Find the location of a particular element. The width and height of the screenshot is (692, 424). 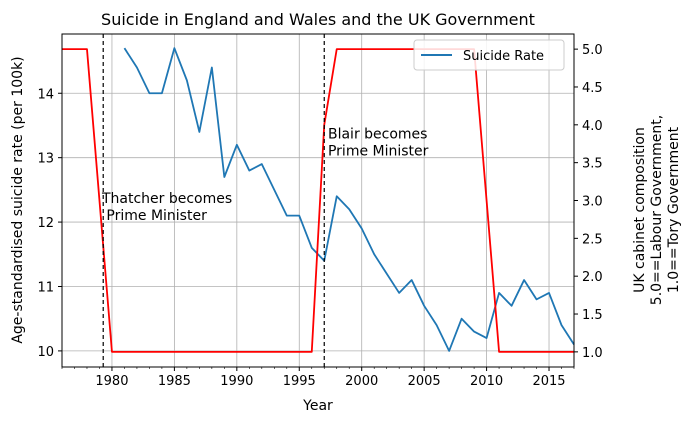

y-tick-label-right: 4.0 is located at coordinates (592, 126).